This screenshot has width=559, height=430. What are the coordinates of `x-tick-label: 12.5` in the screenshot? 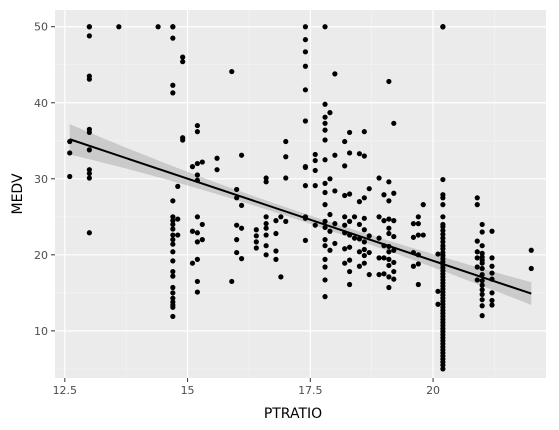 It's located at (65, 390).